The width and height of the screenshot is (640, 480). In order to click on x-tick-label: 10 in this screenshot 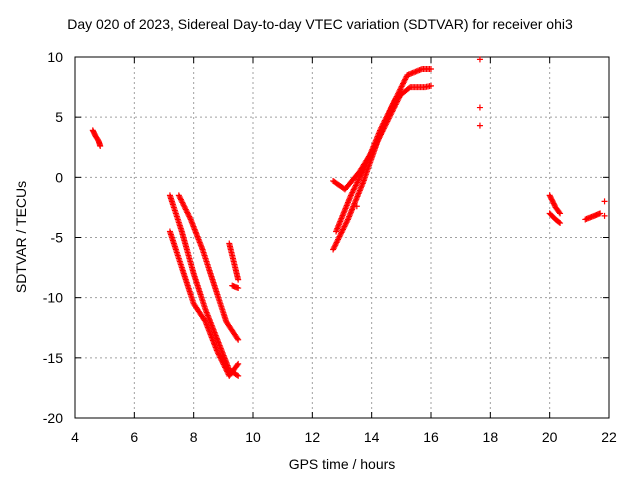, I will do `click(253, 437)`.